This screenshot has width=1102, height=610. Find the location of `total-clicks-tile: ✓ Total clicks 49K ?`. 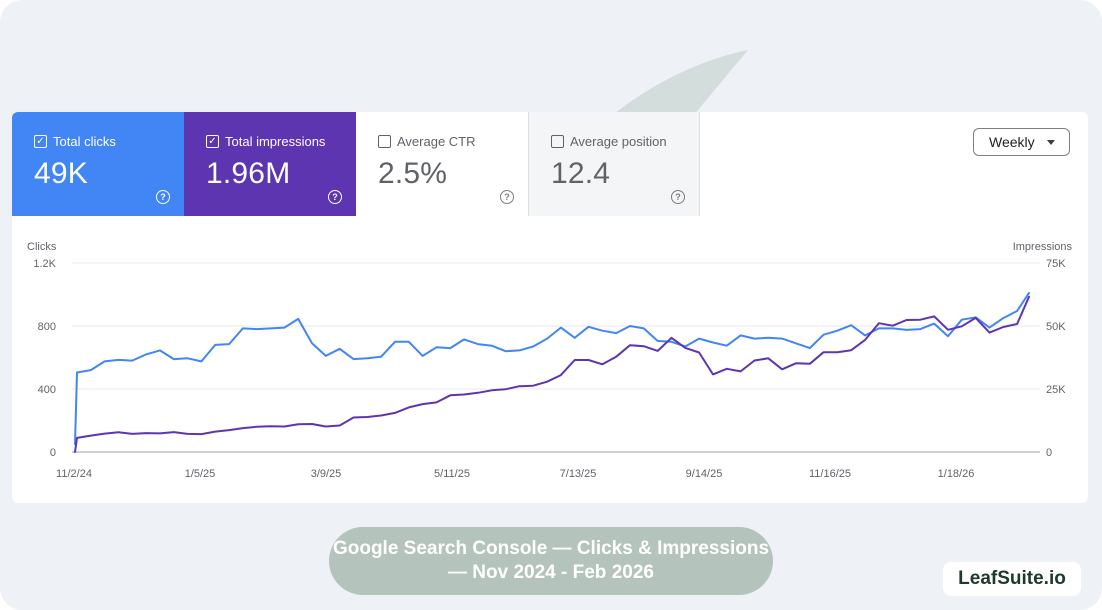

total-clicks-tile: ✓ Total clicks 49K ? is located at coordinates (98, 164).